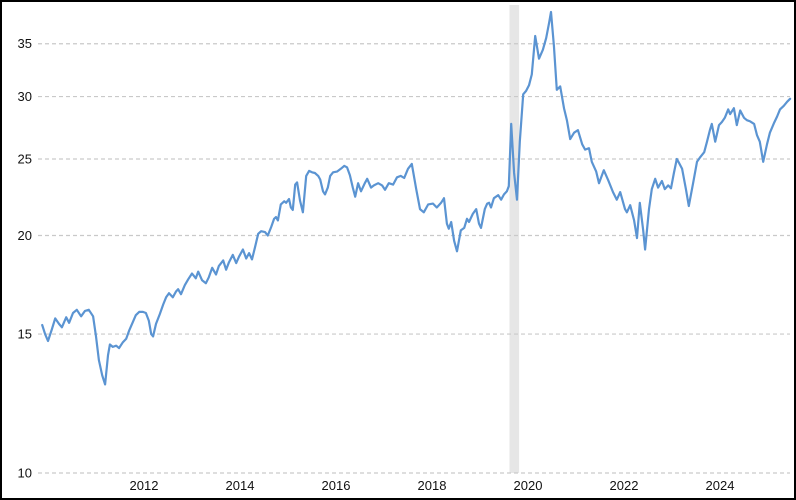  I want to click on x-axis-tick-label: 2016, so click(336, 485).